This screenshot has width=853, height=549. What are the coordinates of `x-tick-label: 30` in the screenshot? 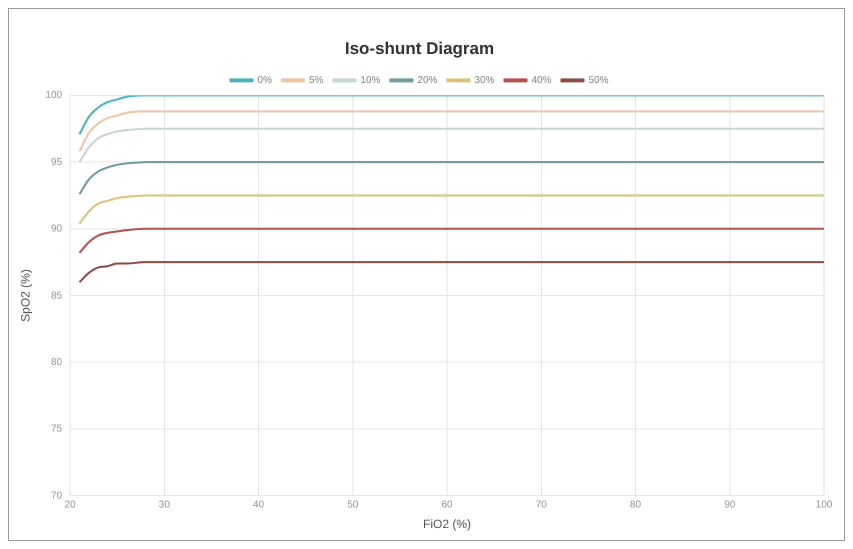 It's located at (164, 504).